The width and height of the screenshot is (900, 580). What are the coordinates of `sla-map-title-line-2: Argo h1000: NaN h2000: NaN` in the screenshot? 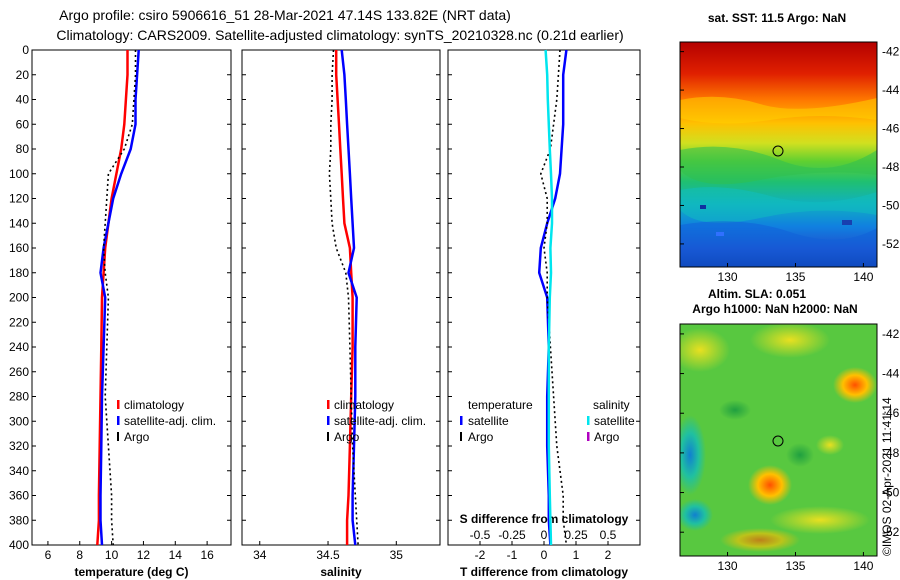 It's located at (774, 309).